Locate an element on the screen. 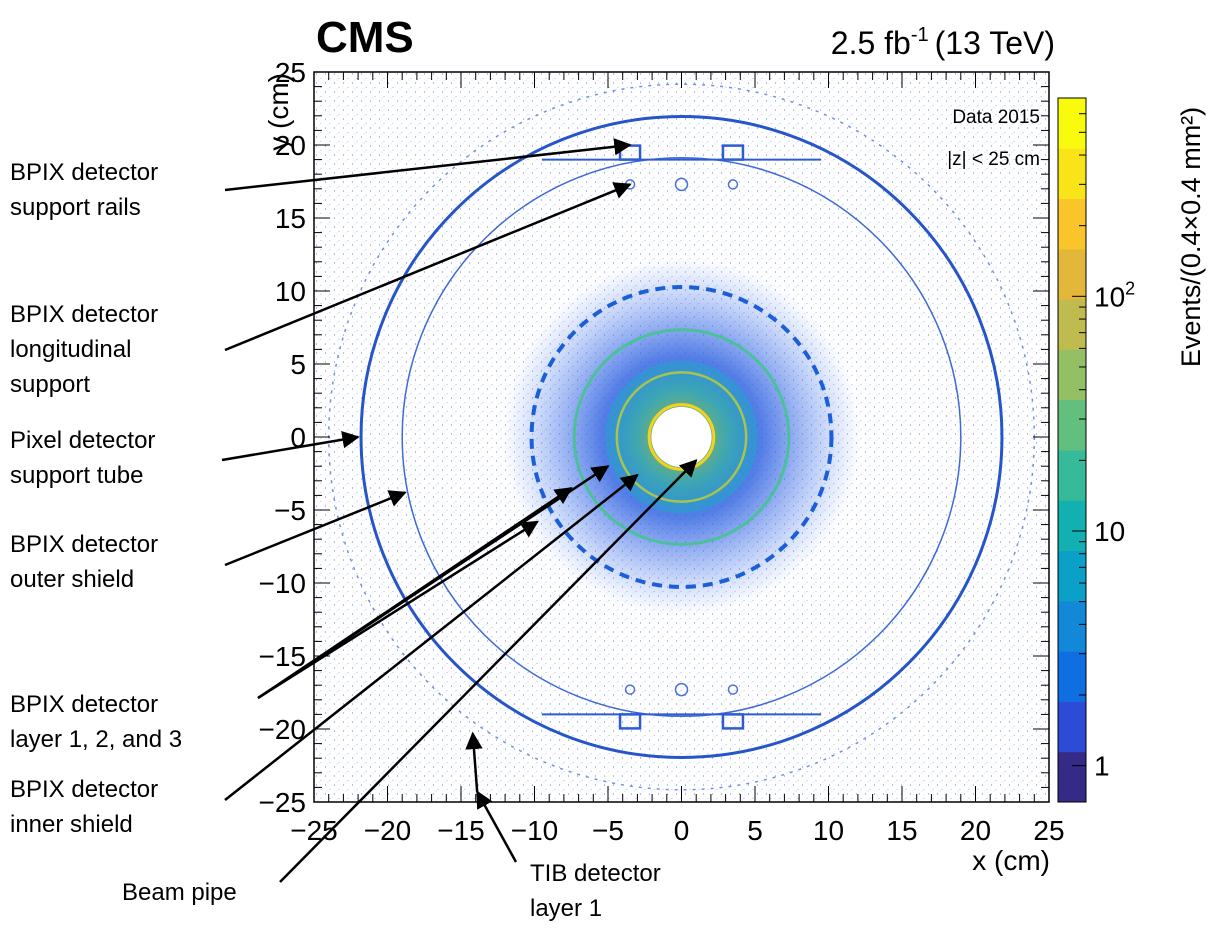 The image size is (1215, 929). annotation-arrow-inner-shield is located at coordinates (431, 637).